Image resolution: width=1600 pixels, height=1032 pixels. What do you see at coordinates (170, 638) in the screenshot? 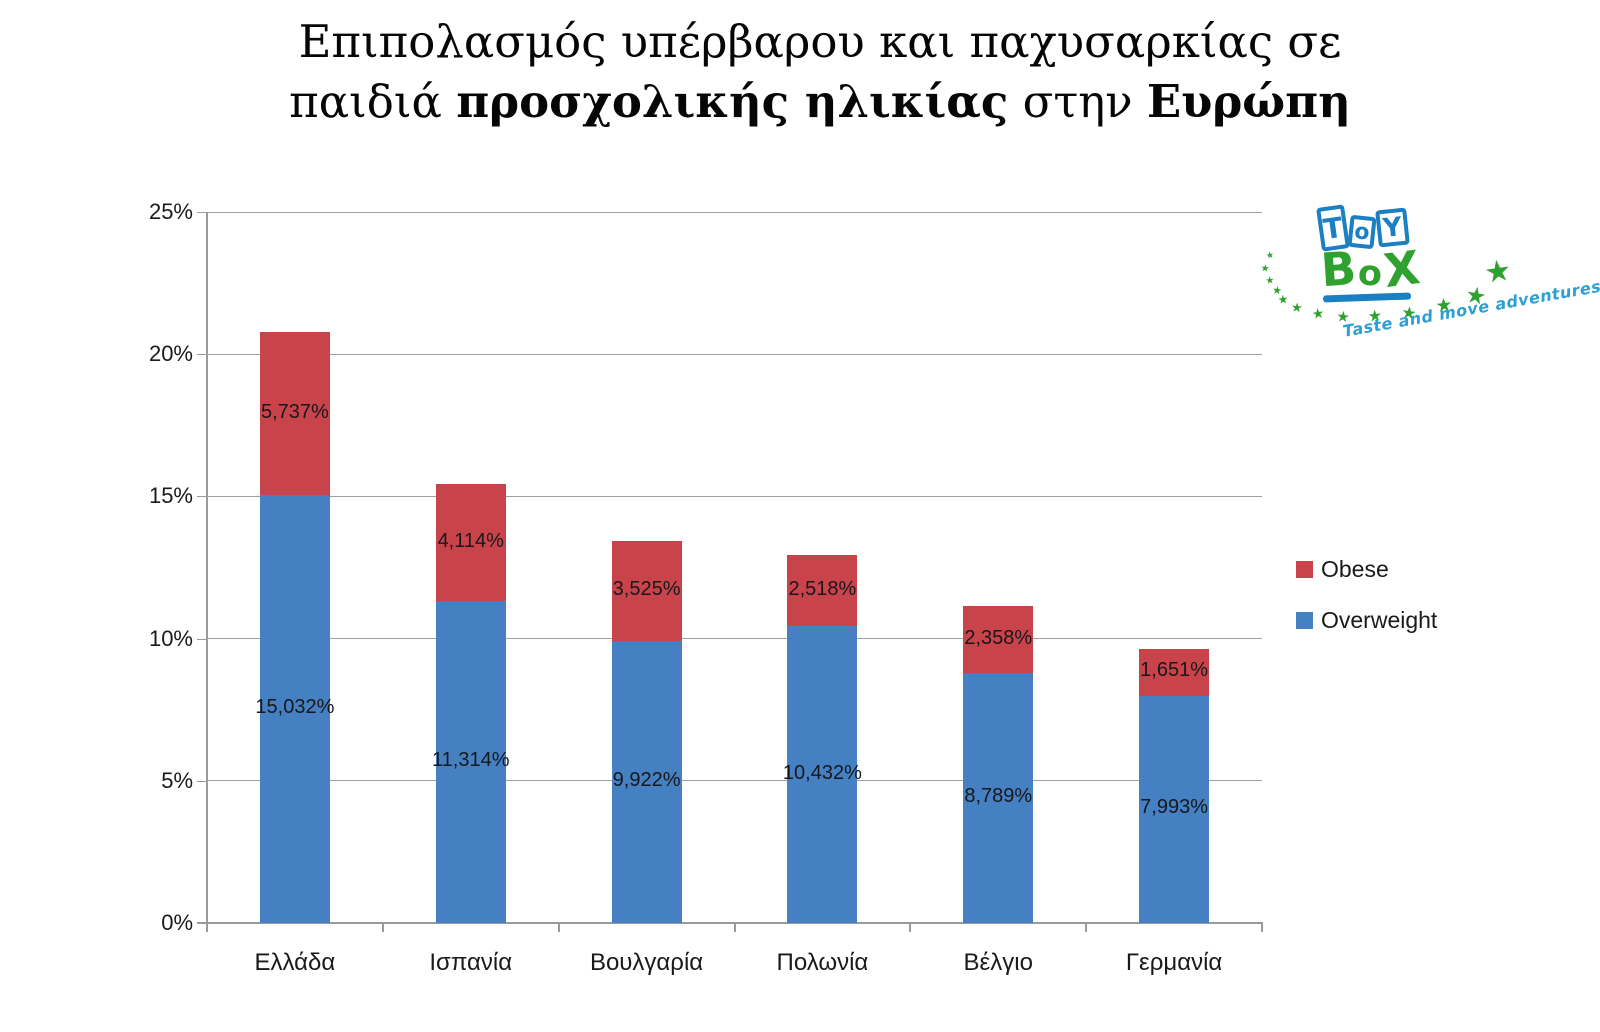
I see `y-tick-label: 10%` at bounding box center [170, 638].